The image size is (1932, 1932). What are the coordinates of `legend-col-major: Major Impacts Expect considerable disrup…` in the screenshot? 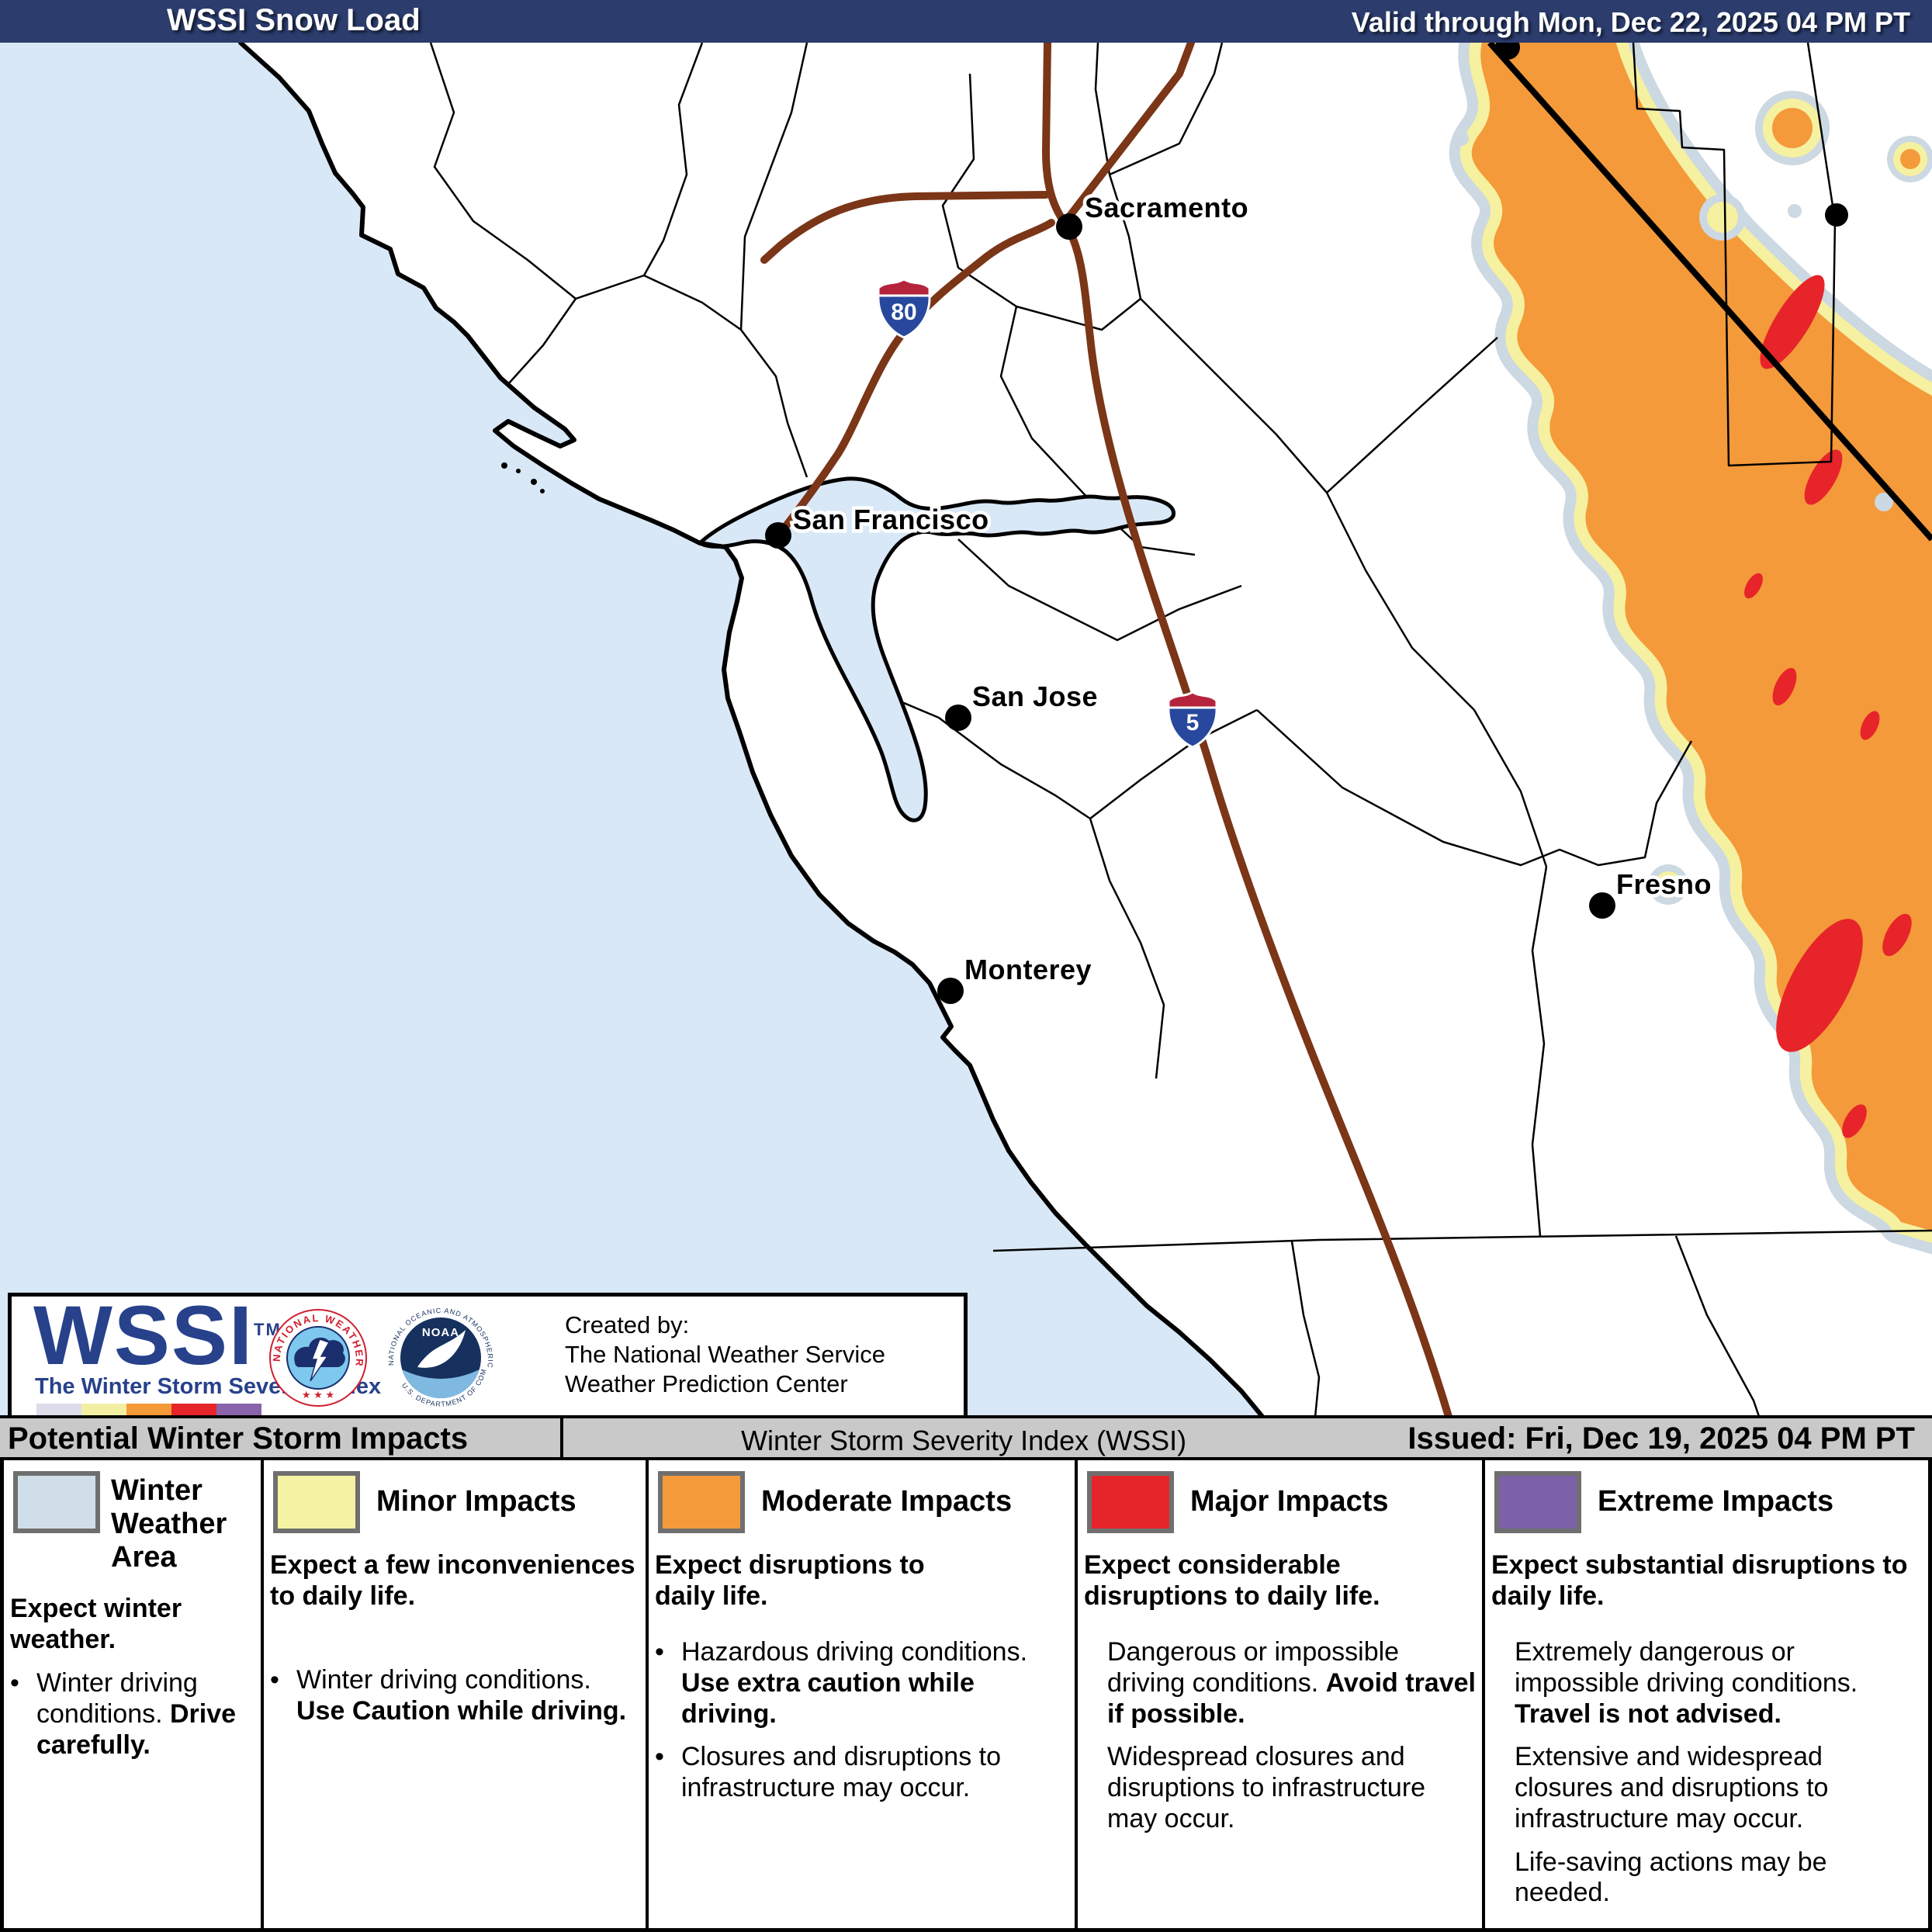 It's located at (1278, 1696).